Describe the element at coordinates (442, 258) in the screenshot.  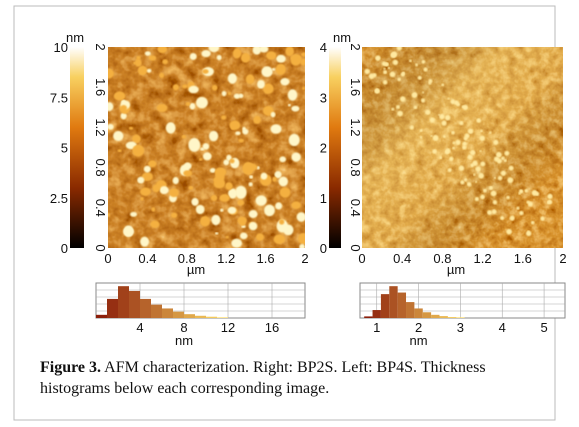
I see `x-tick-label: 0.8` at that location.